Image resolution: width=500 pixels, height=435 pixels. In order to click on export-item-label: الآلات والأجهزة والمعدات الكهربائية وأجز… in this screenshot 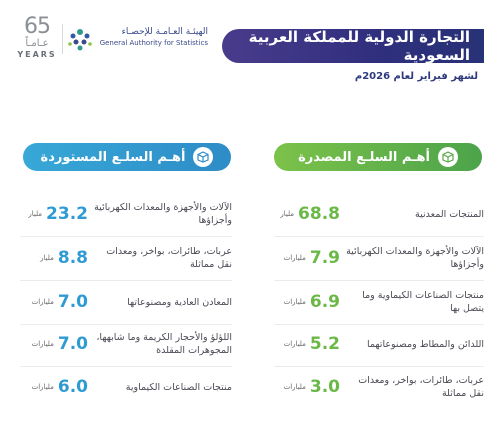, I will do `click(415, 258)`.